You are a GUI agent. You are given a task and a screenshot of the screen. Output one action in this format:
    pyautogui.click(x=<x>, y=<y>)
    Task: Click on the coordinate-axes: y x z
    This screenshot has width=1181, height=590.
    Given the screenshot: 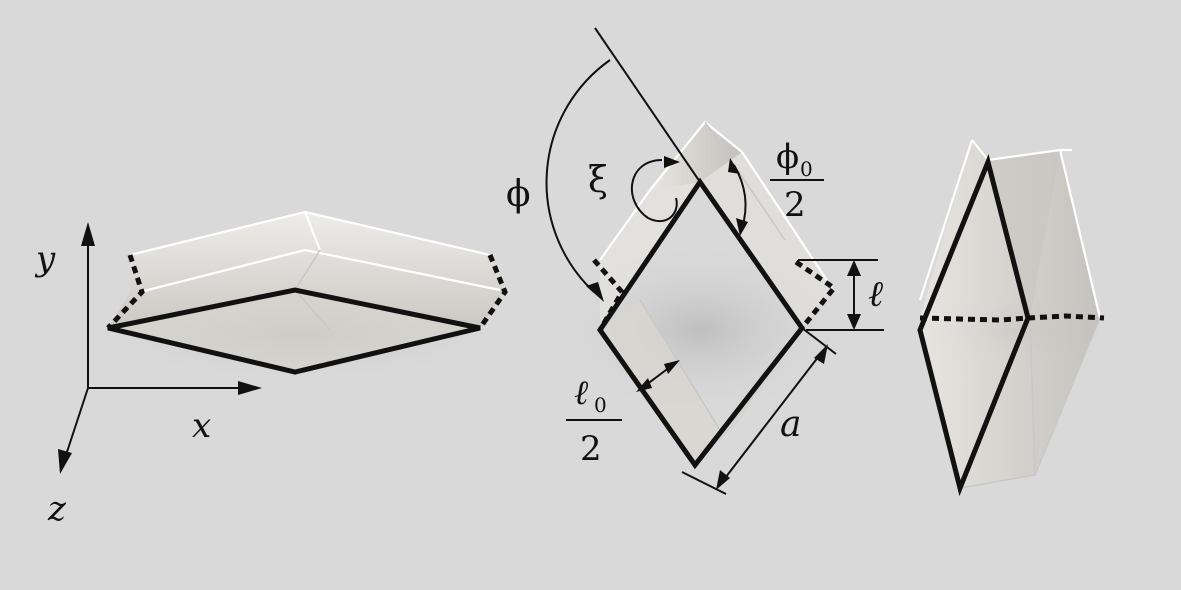 What is the action you would take?
    pyautogui.click(x=148, y=375)
    